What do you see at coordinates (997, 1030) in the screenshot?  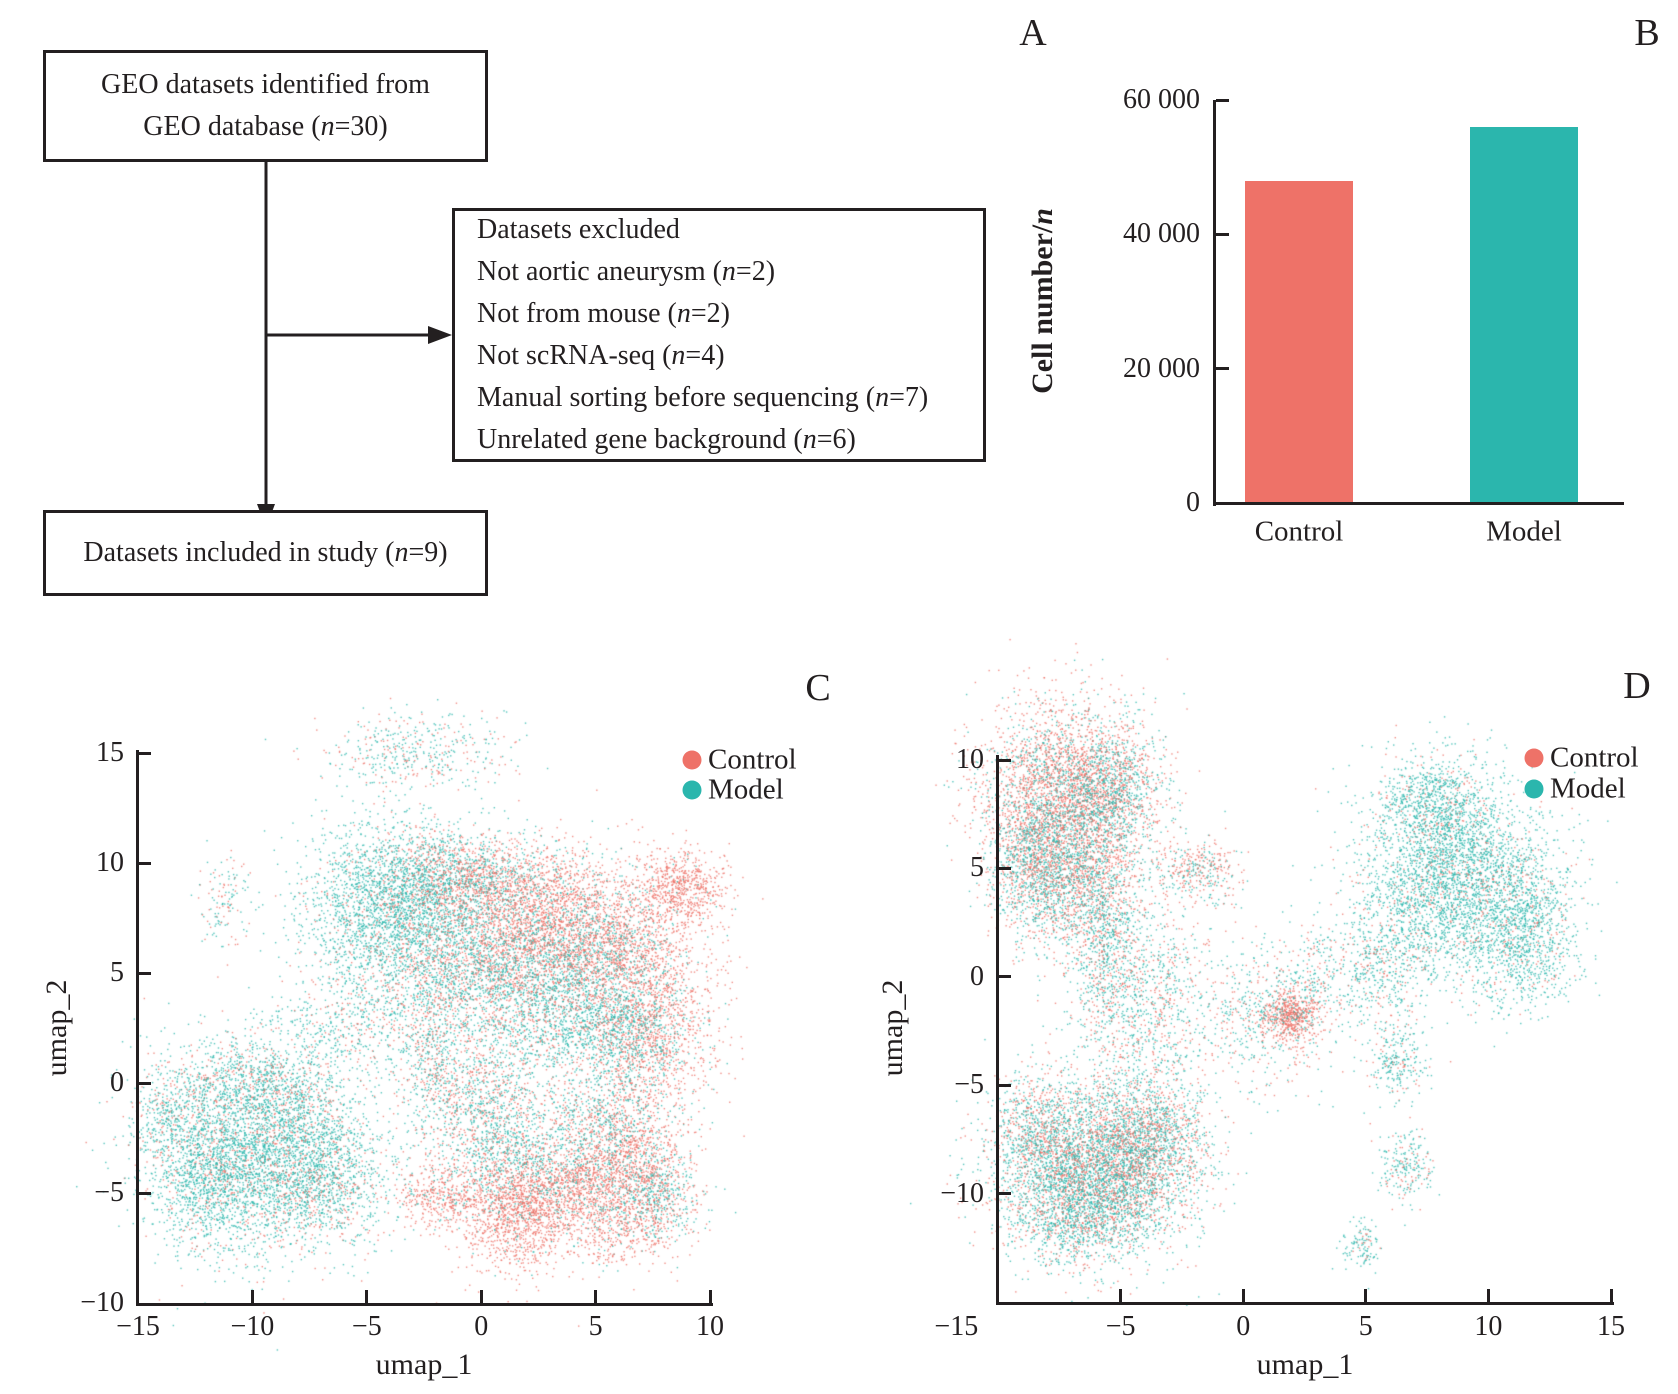 I see `panelD-y-axis-line` at bounding box center [997, 1030].